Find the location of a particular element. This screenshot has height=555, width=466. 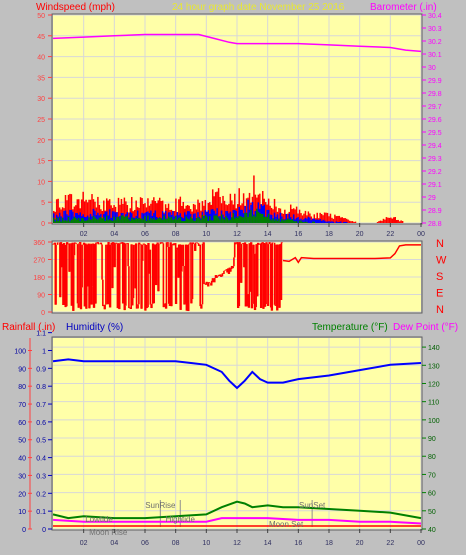

wind-time-label: 18 is located at coordinates (329, 234).